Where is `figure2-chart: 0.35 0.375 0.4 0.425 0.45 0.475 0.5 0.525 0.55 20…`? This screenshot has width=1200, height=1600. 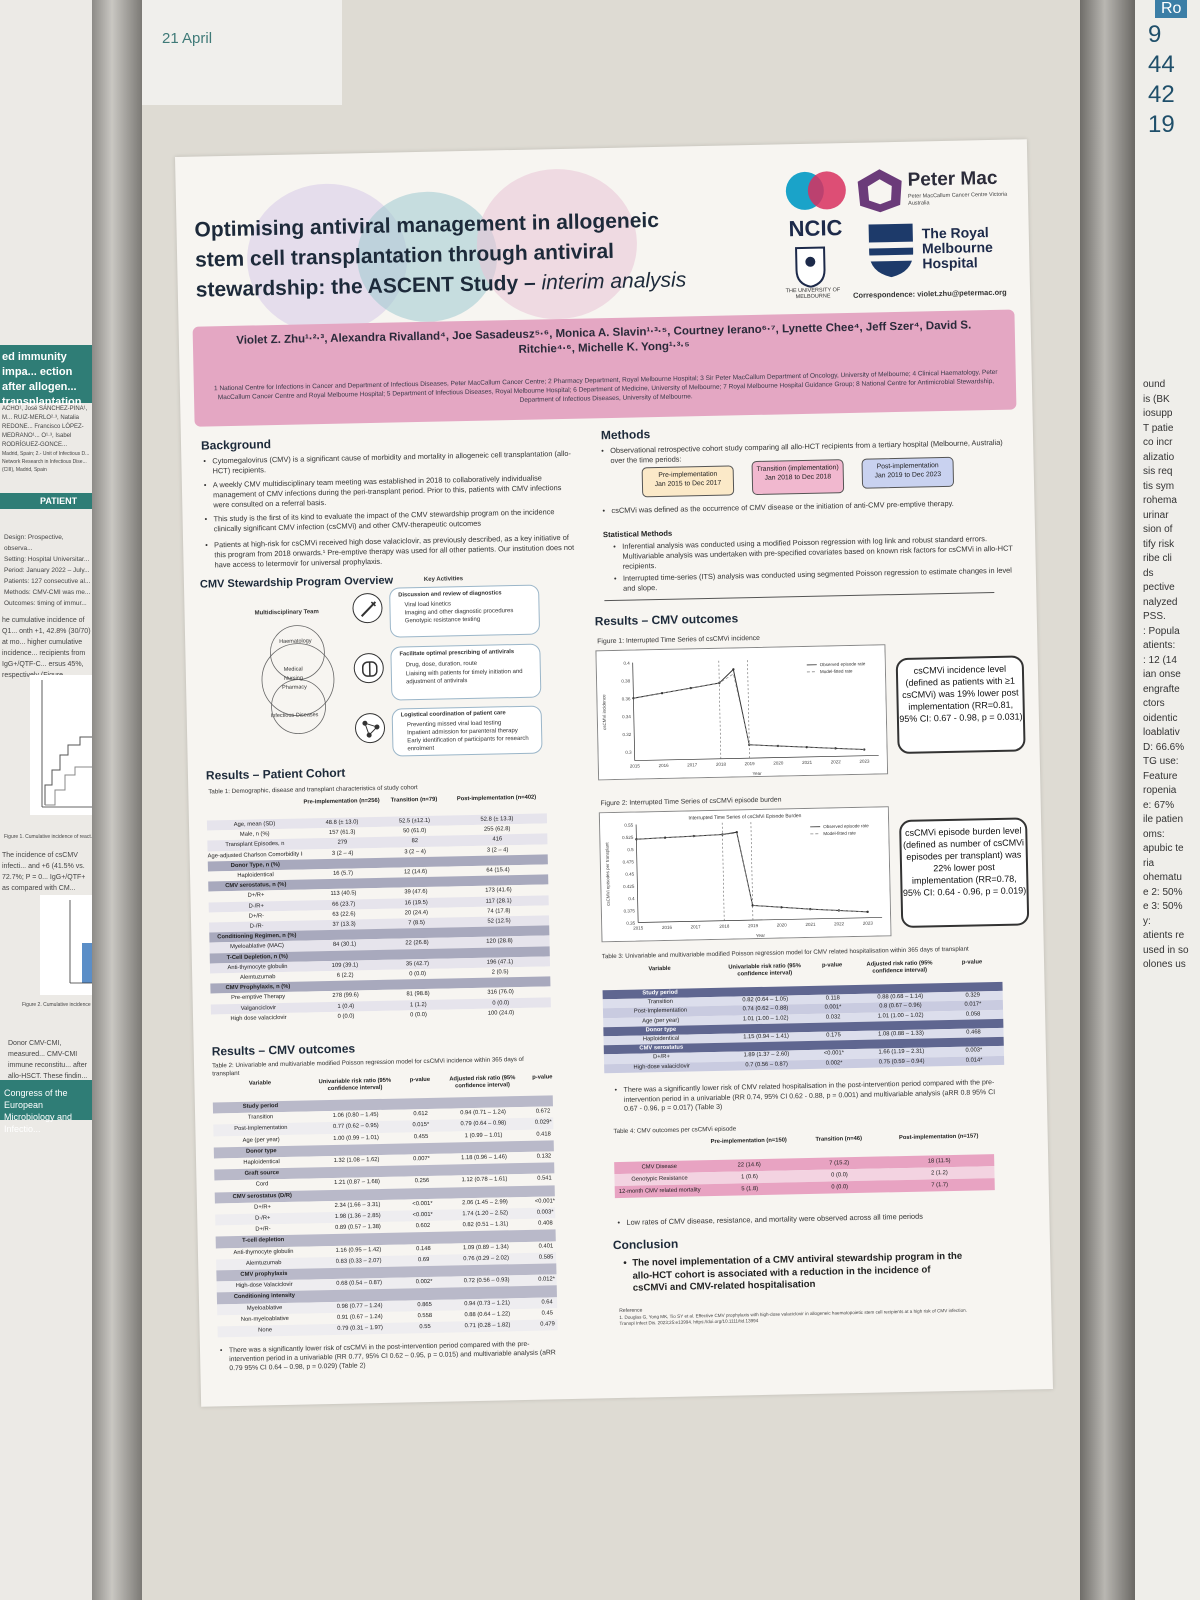
figure2-chart: 0.35 0.375 0.4 0.425 0.45 0.475 0.5 0.525 0.55 20… is located at coordinates (745, 874).